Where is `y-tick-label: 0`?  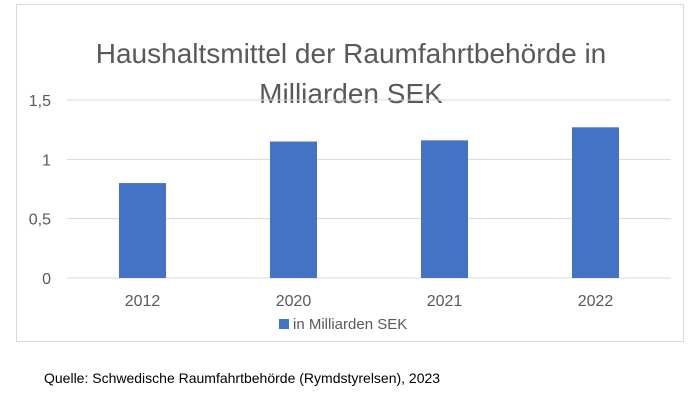
y-tick-label: 0 is located at coordinates (46, 279).